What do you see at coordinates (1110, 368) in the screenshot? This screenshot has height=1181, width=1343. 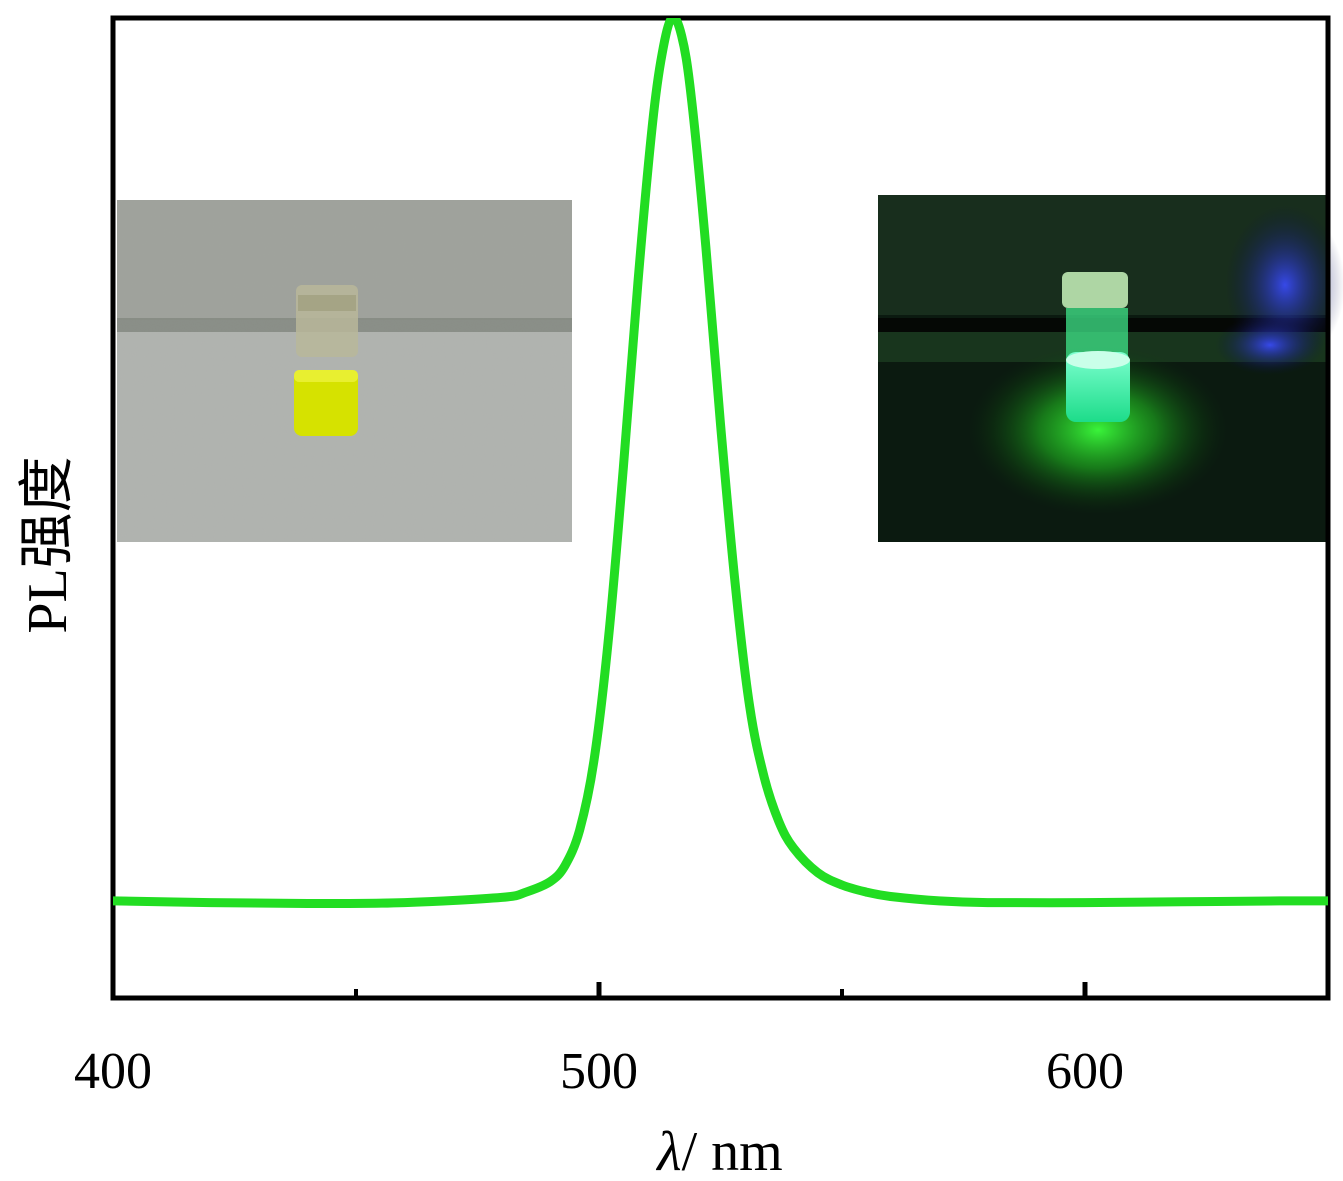 I see `inset-photo-uv` at bounding box center [1110, 368].